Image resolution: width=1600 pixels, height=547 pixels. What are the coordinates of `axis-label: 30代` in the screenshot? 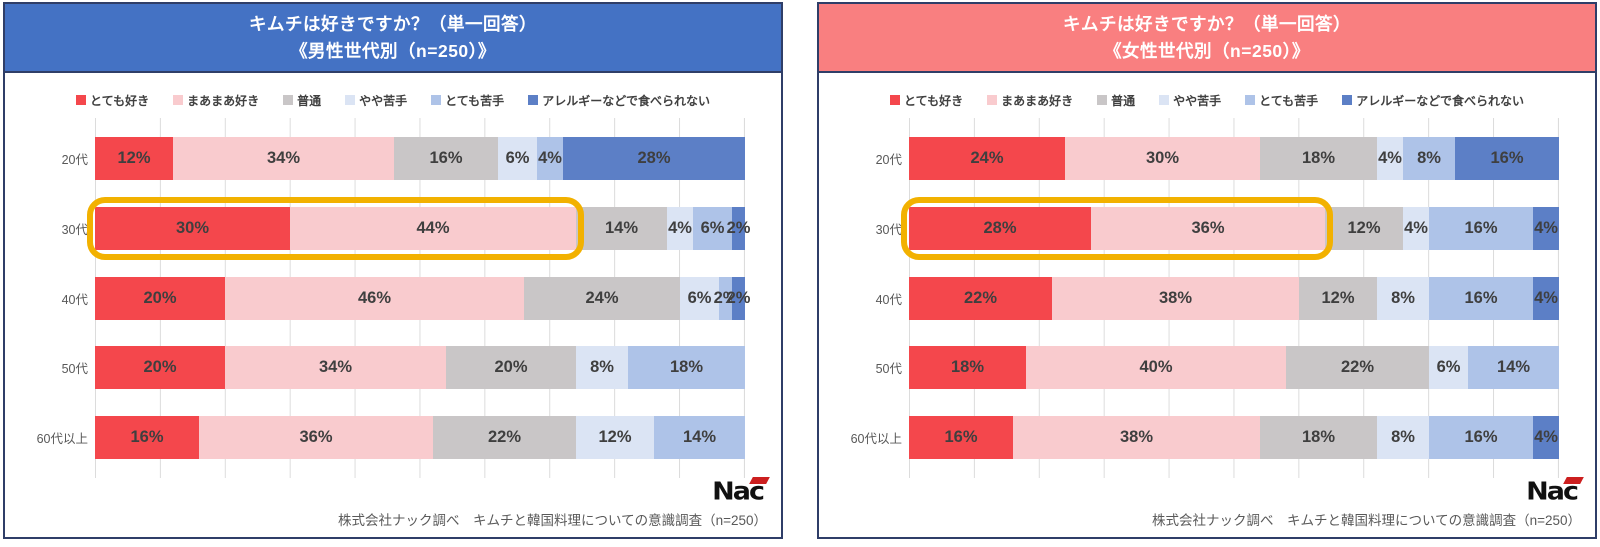 It's located at (74, 229).